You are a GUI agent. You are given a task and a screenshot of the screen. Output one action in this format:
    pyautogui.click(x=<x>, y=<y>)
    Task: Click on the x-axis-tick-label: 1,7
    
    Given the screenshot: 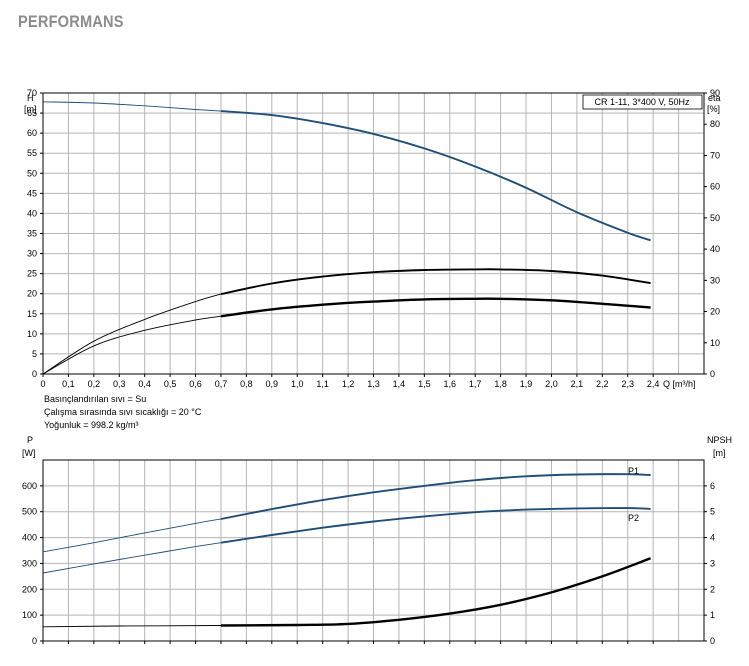 What is the action you would take?
    pyautogui.click(x=475, y=384)
    